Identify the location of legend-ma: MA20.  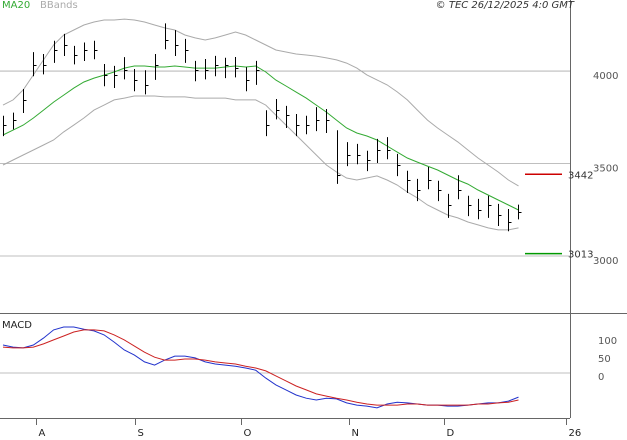
(16, 5).